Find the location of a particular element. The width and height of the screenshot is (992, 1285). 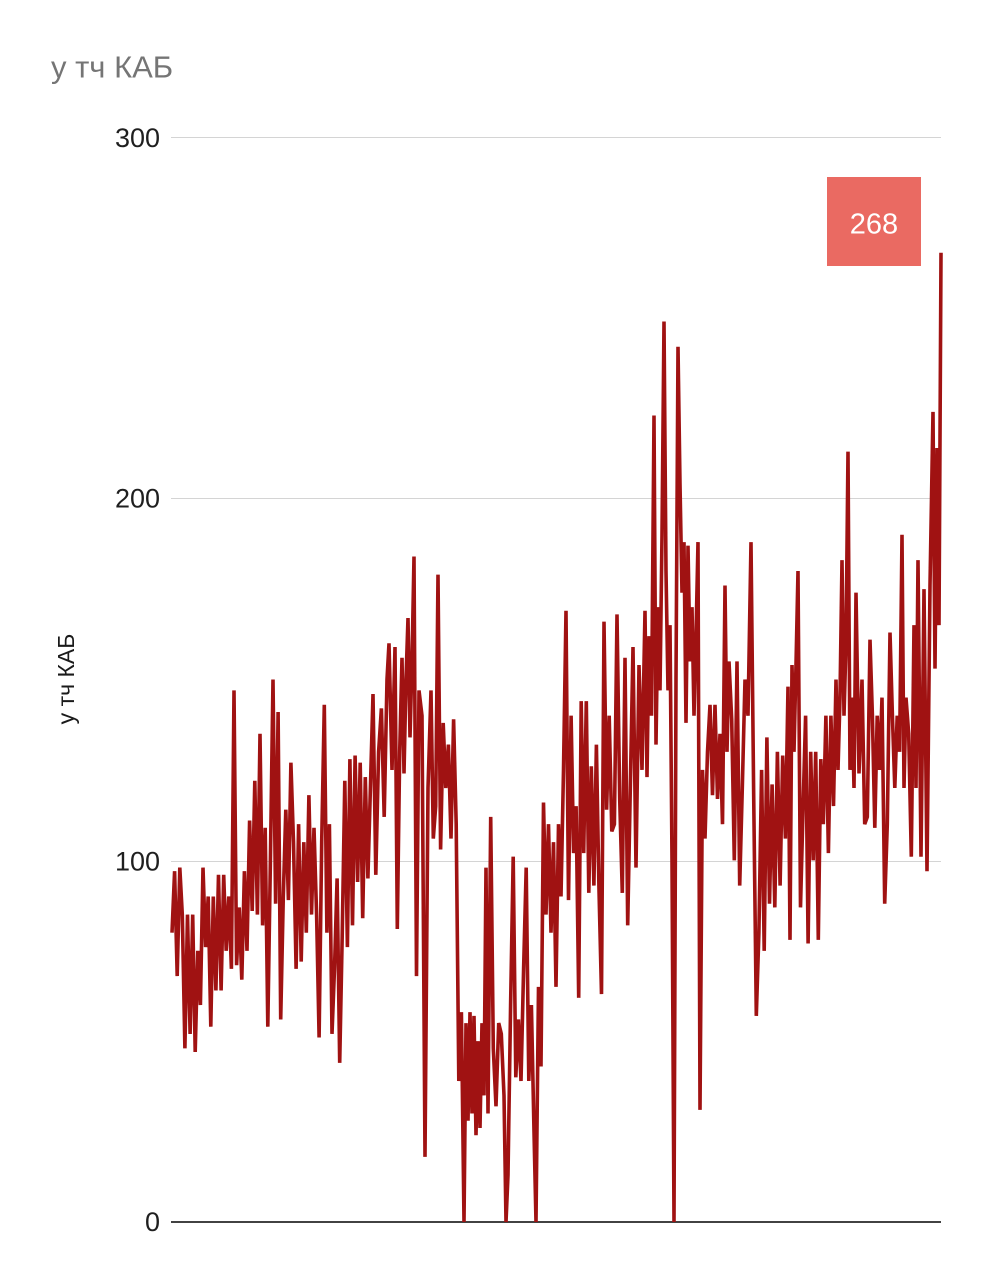

svg-text: 0 is located at coordinates (152, 1222).